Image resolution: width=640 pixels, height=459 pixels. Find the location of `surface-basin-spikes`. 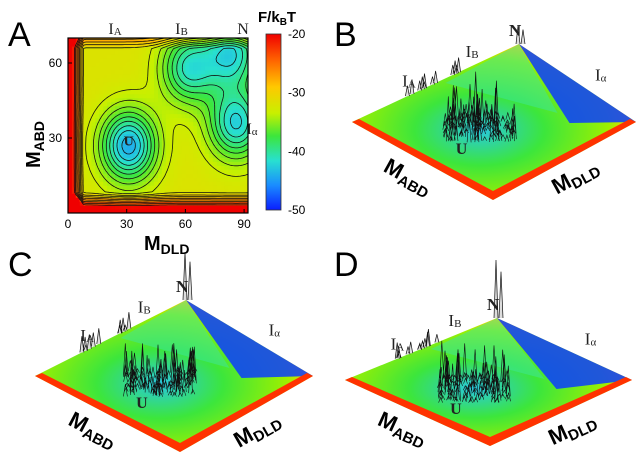

surface-basin-spikes is located at coordinates (479, 107).